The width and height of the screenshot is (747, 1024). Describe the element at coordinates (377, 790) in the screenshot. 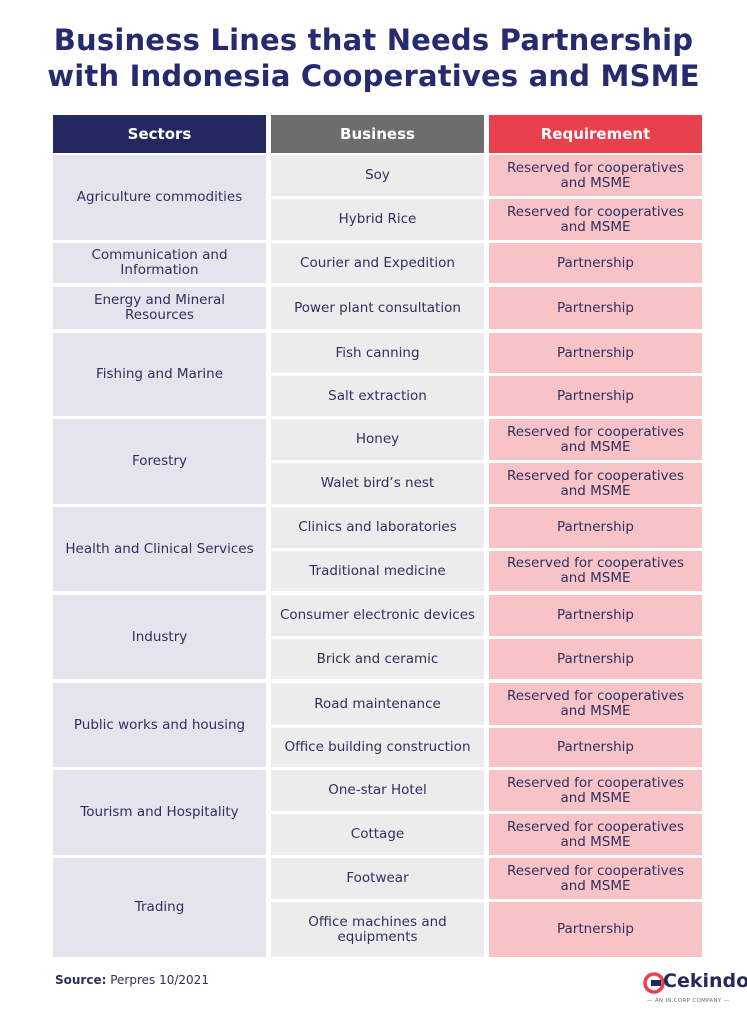

I see `business-cell: One-star Hotel` at that location.